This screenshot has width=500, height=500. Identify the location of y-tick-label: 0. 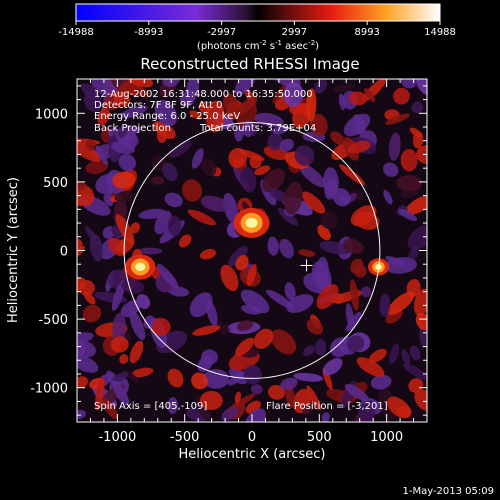
(64, 252).